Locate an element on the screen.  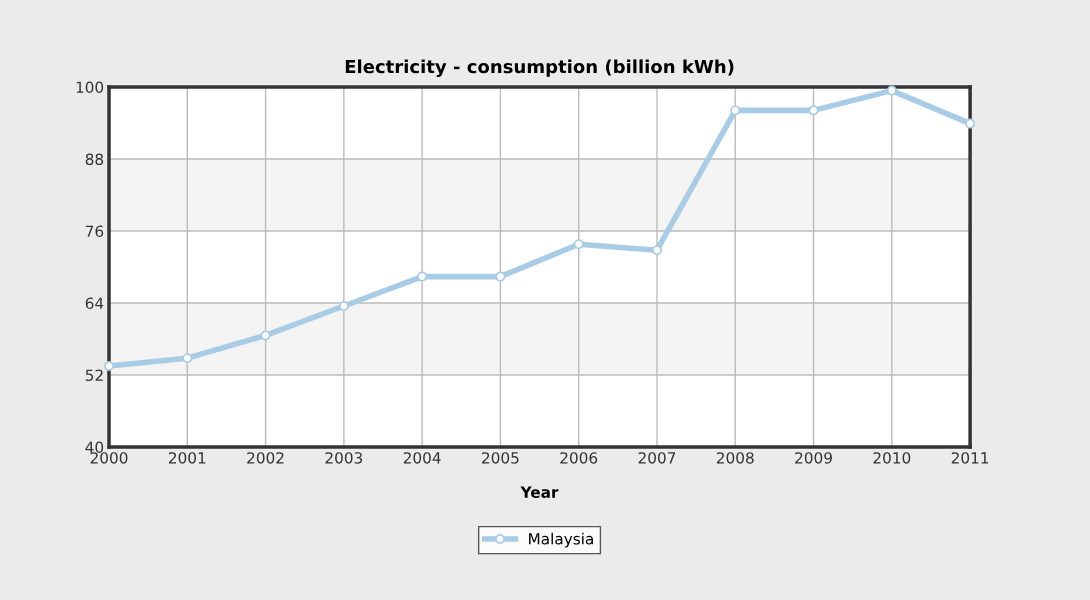
x-tick-label: 2000 is located at coordinates (109, 458).